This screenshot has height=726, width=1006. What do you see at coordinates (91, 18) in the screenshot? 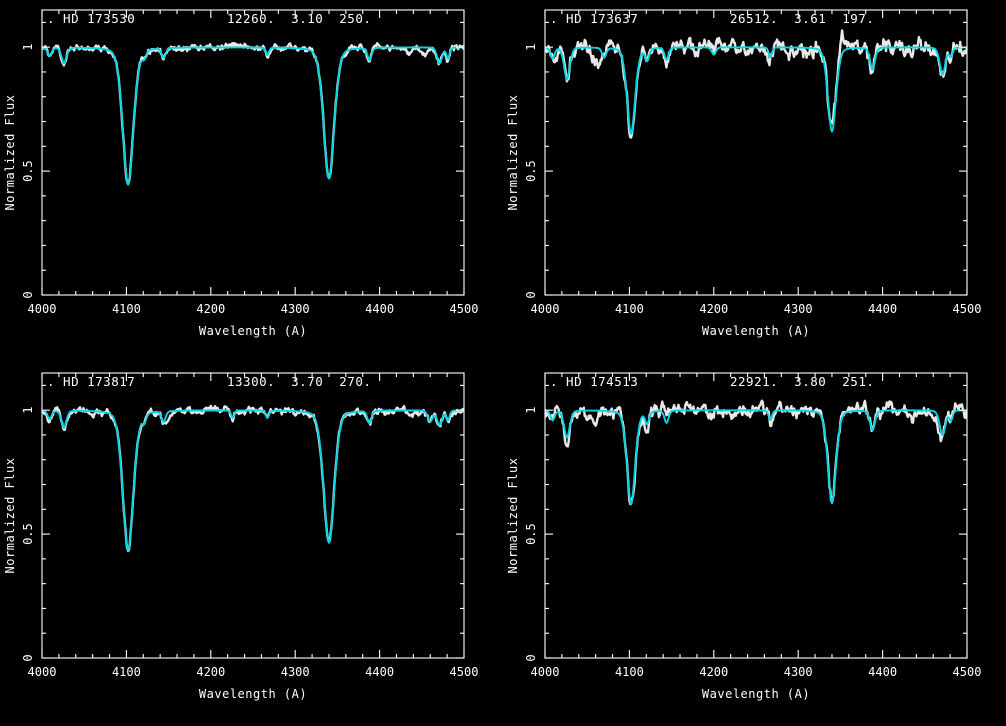
I see `star-label: . HD 173530` at bounding box center [91, 18].